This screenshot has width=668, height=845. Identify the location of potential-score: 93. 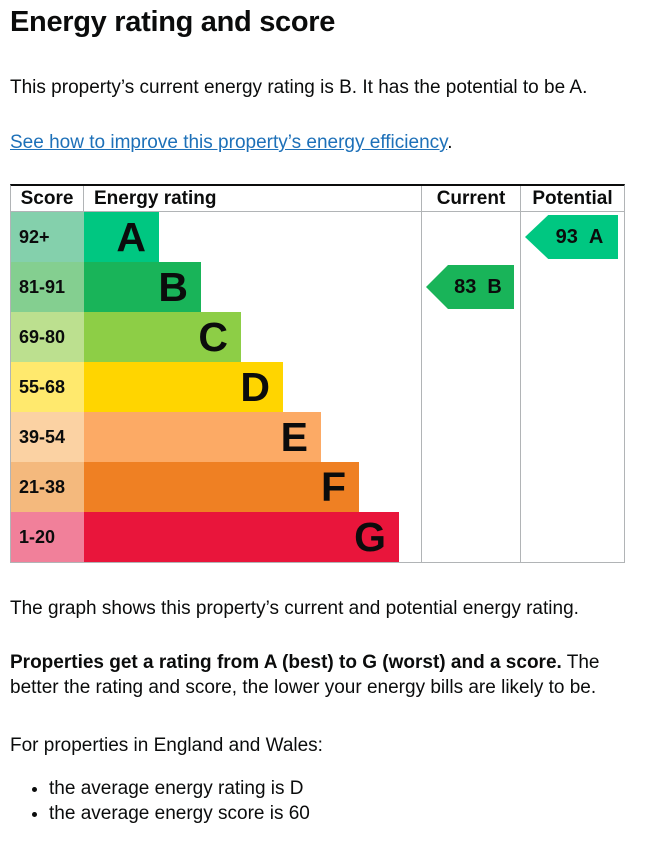
(566, 236).